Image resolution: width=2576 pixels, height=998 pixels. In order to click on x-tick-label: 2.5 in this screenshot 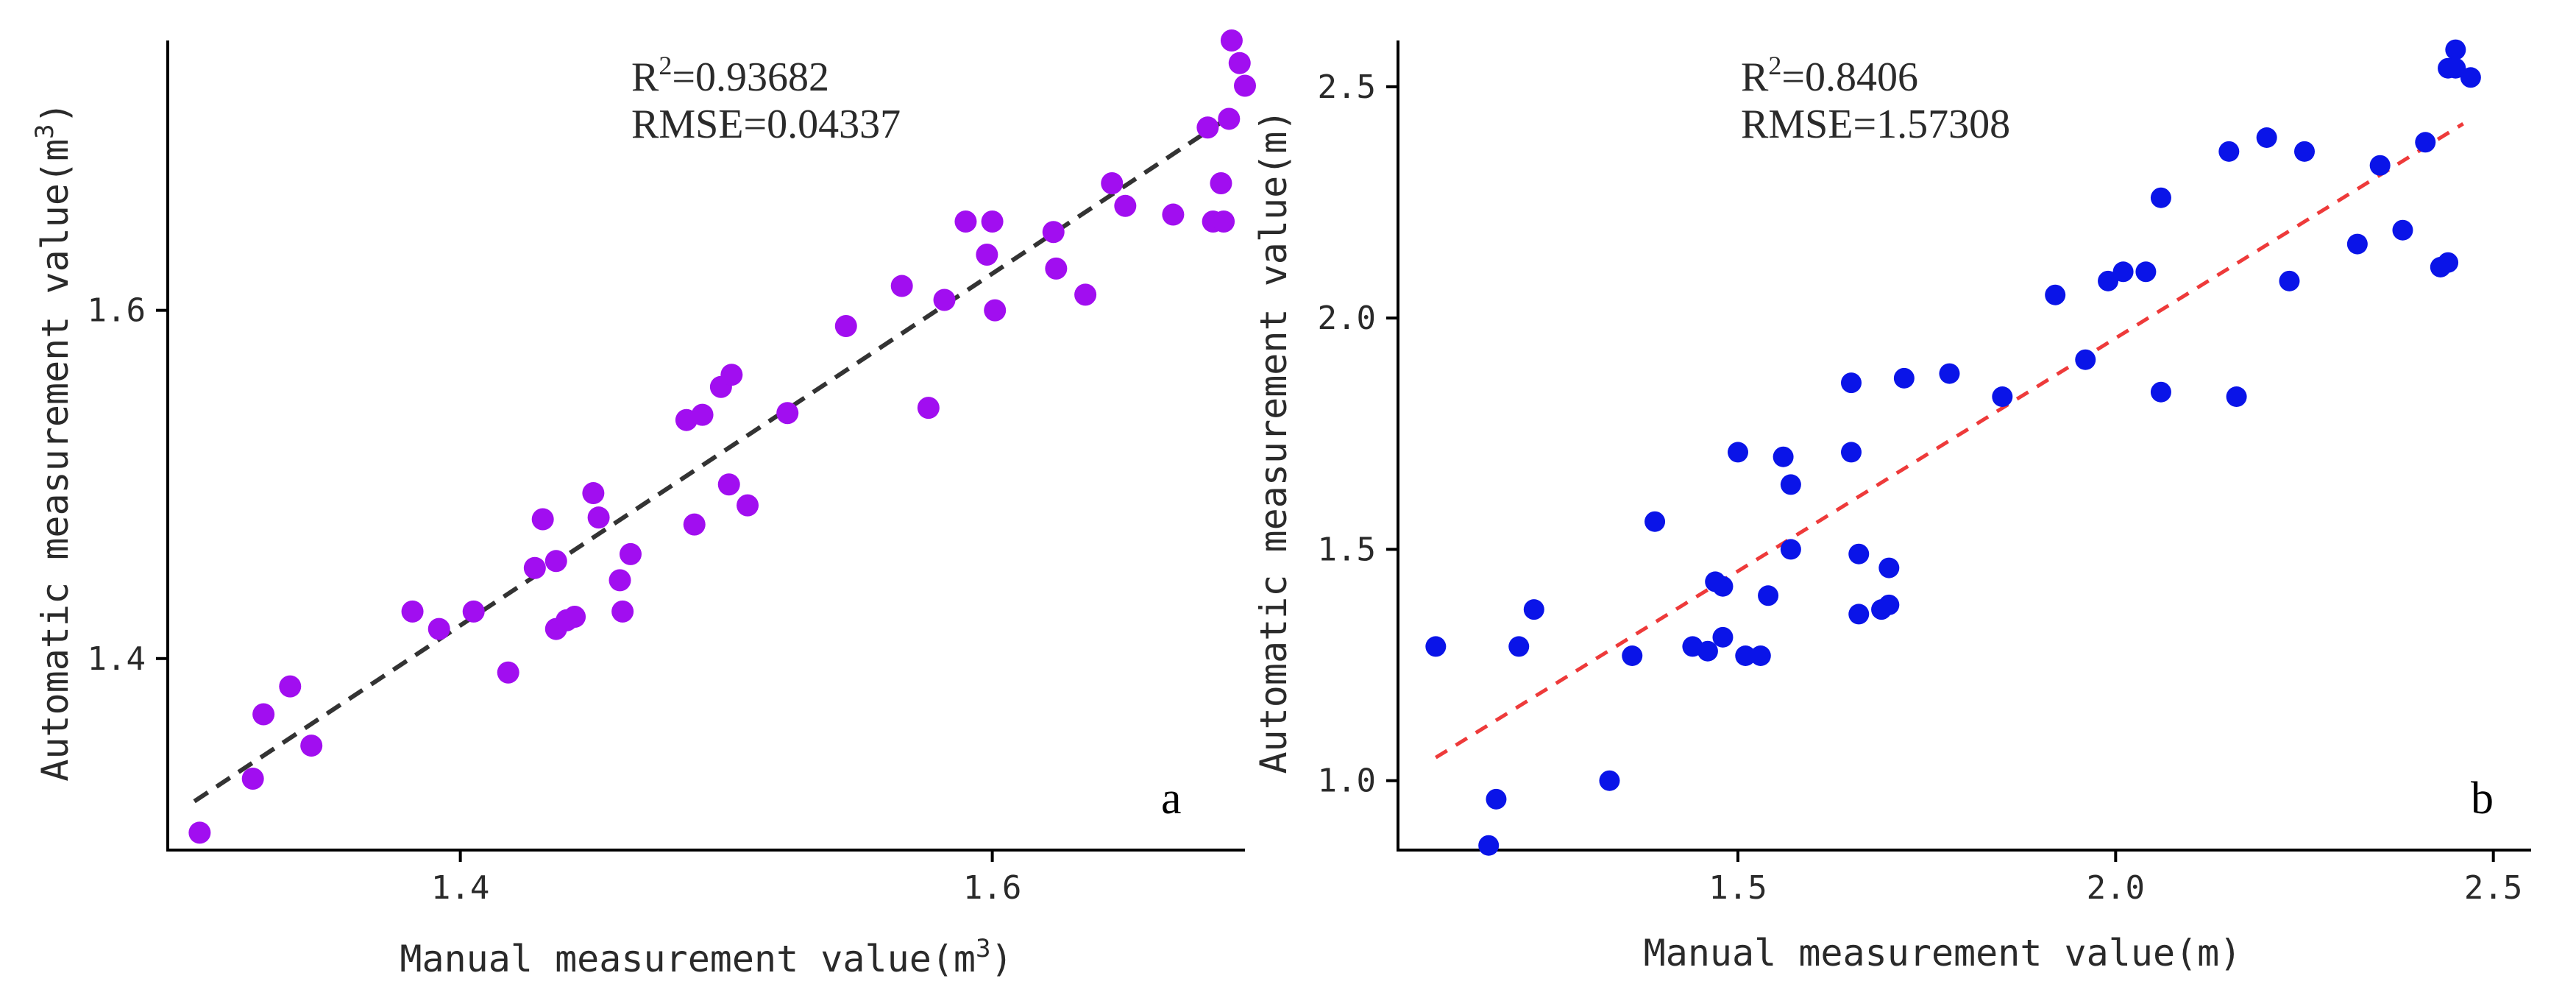, I will do `click(2493, 888)`.